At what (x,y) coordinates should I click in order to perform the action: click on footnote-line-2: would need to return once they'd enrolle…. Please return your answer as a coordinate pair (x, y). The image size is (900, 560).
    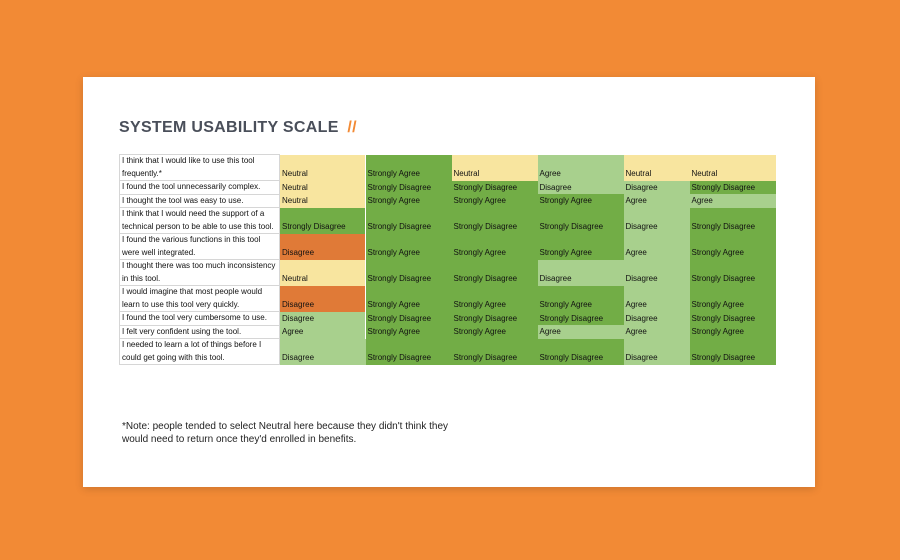
    Looking at the image, I should click on (239, 439).